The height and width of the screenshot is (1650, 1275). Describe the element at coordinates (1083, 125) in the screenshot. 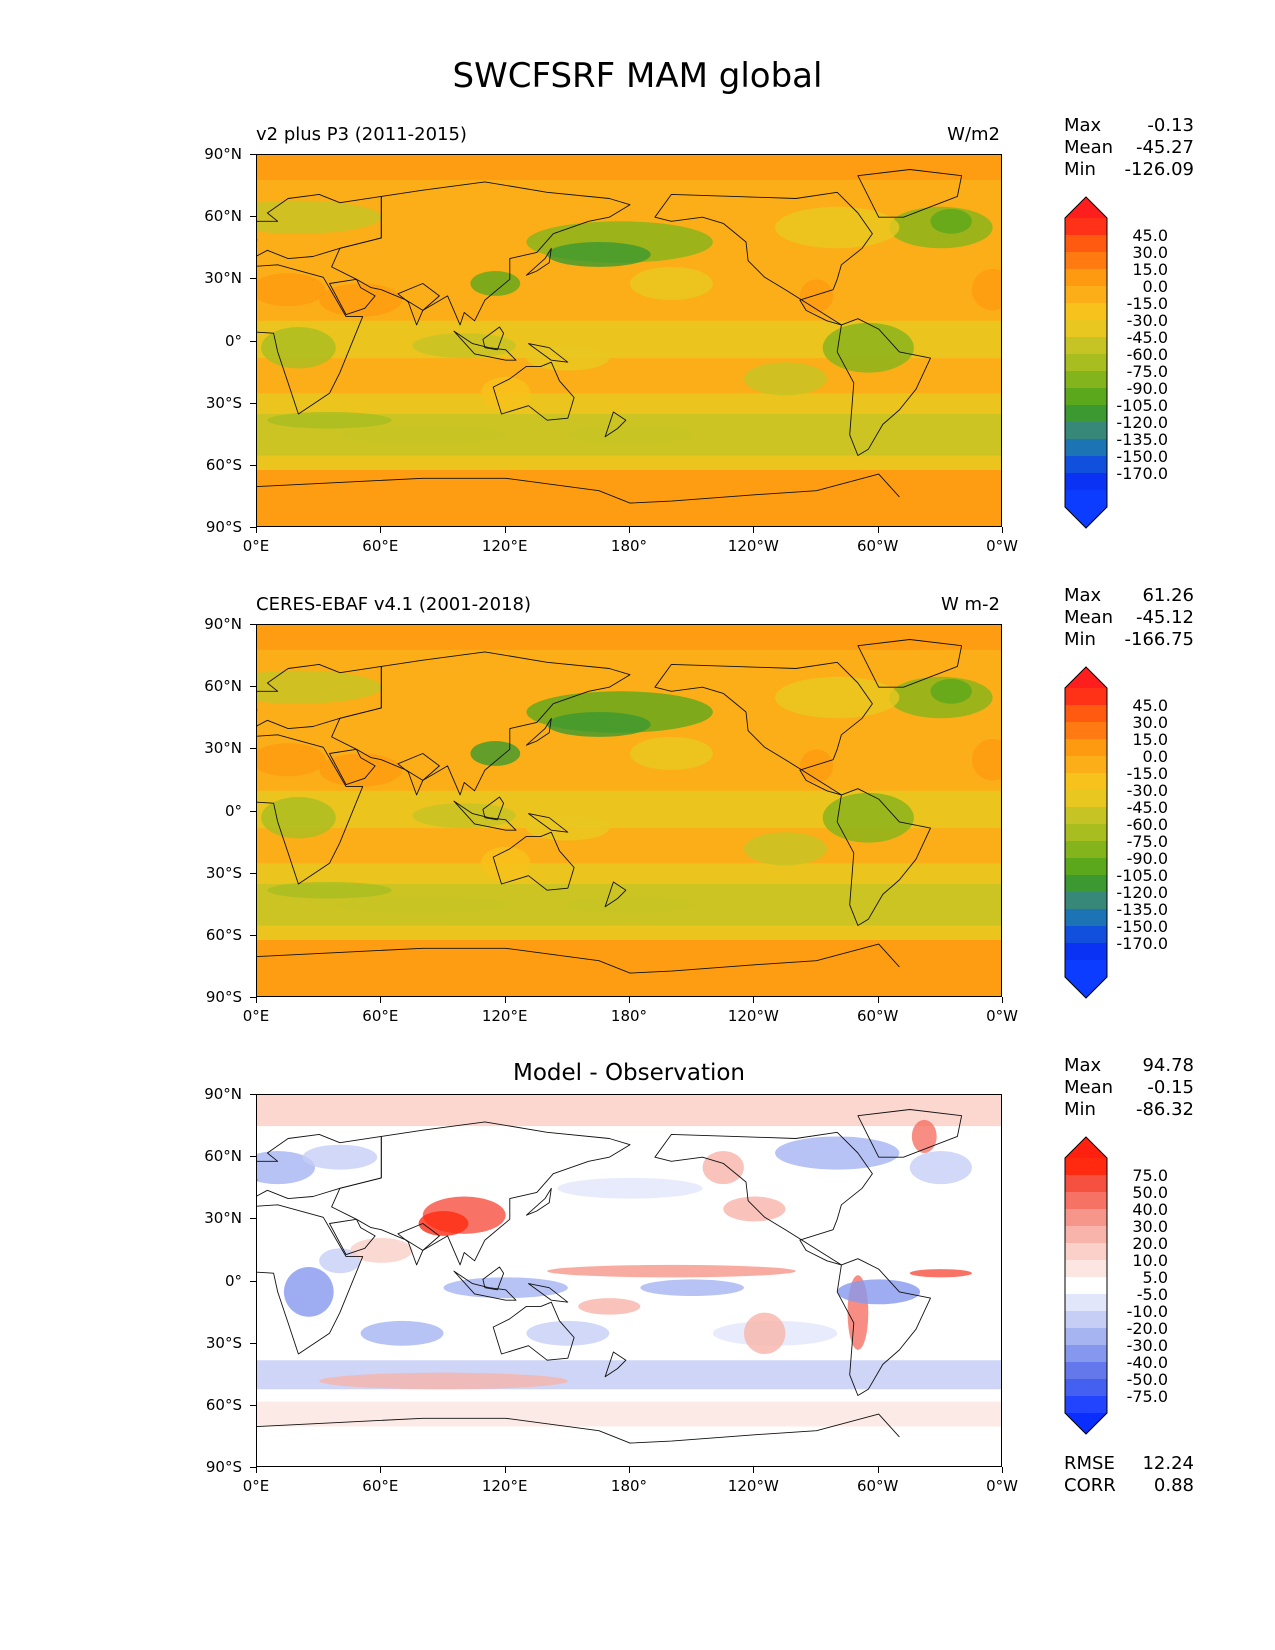

I see `stat-key: Max` at that location.